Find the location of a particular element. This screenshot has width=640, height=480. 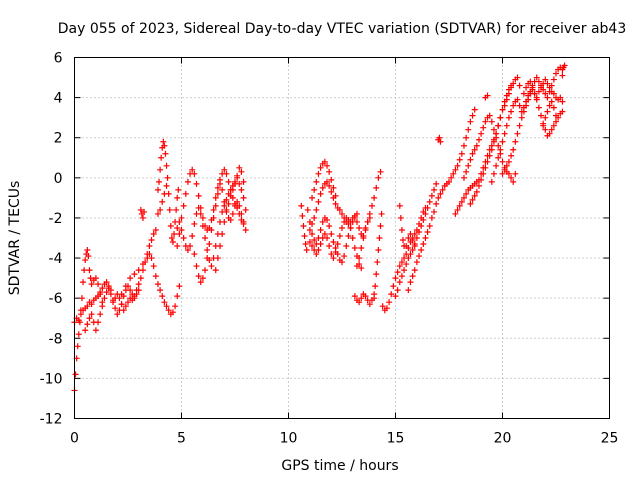

y-tick-label: 6 is located at coordinates (58, 59).